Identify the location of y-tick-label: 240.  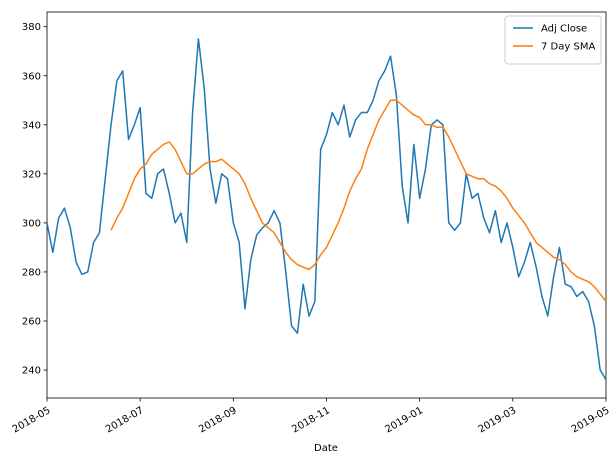
(31, 371).